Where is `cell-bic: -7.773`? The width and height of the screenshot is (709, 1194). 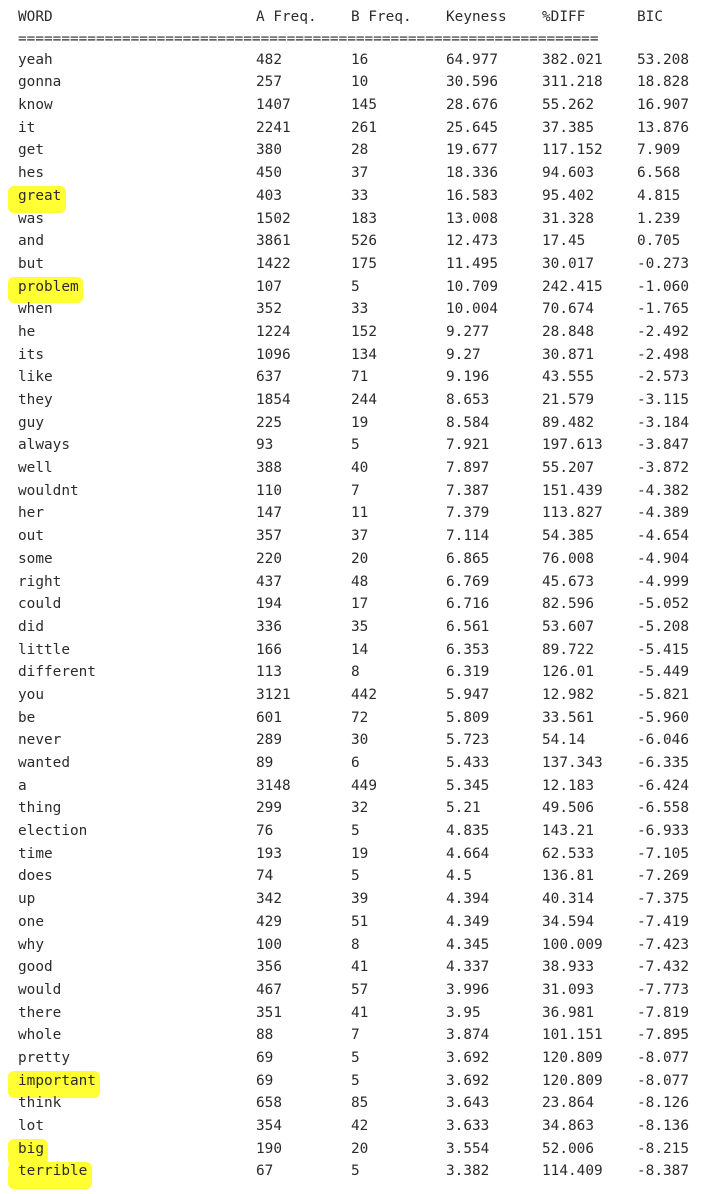 cell-bic: -7.773 is located at coordinates (663, 989).